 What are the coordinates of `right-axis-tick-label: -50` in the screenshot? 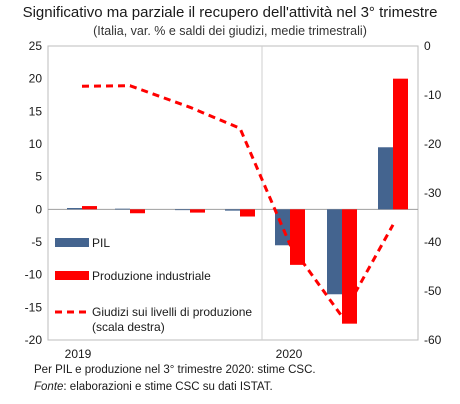 It's located at (433, 291).